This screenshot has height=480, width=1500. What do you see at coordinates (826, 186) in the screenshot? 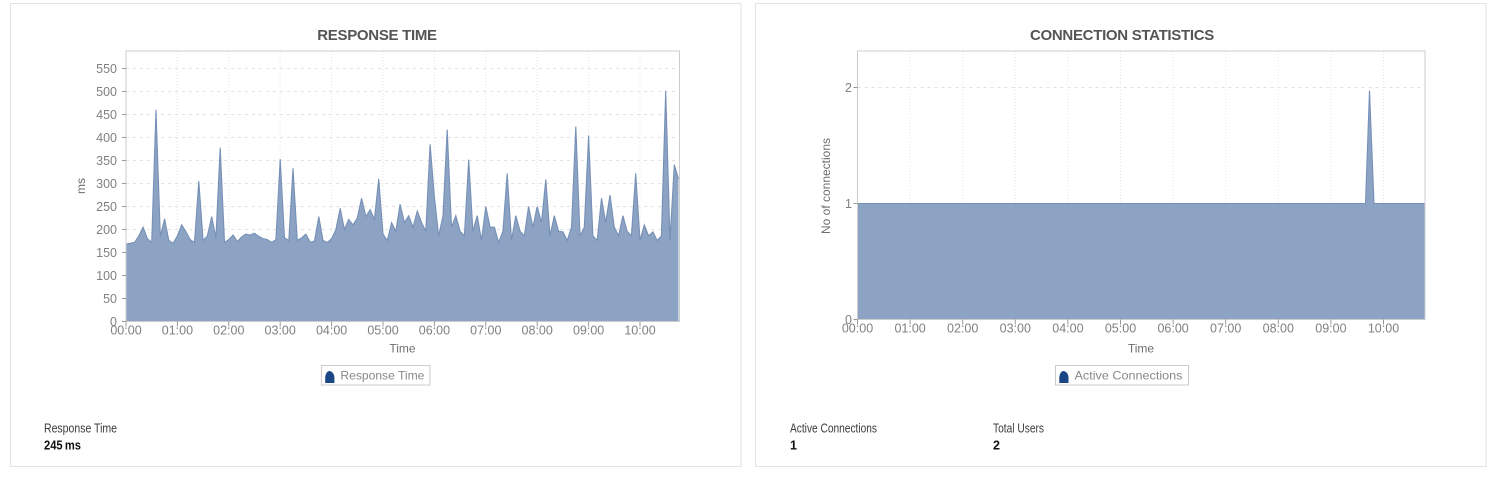
I see `svg-text: No of connections` at bounding box center [826, 186].